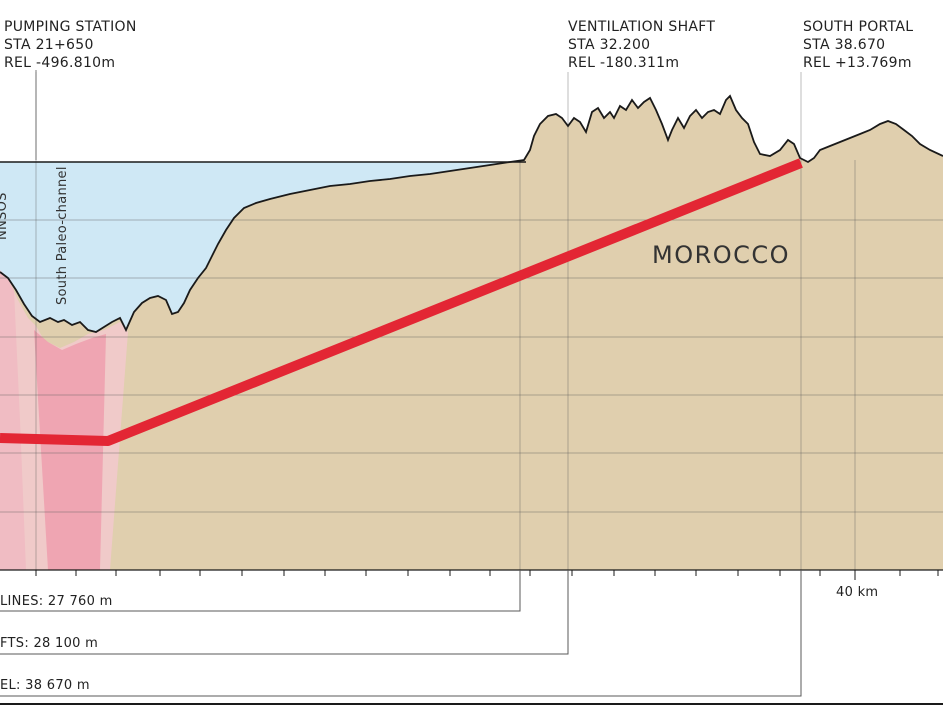  Describe the element at coordinates (858, 27) in the screenshot. I see `svg-text: SOUTH PORTAL` at that location.